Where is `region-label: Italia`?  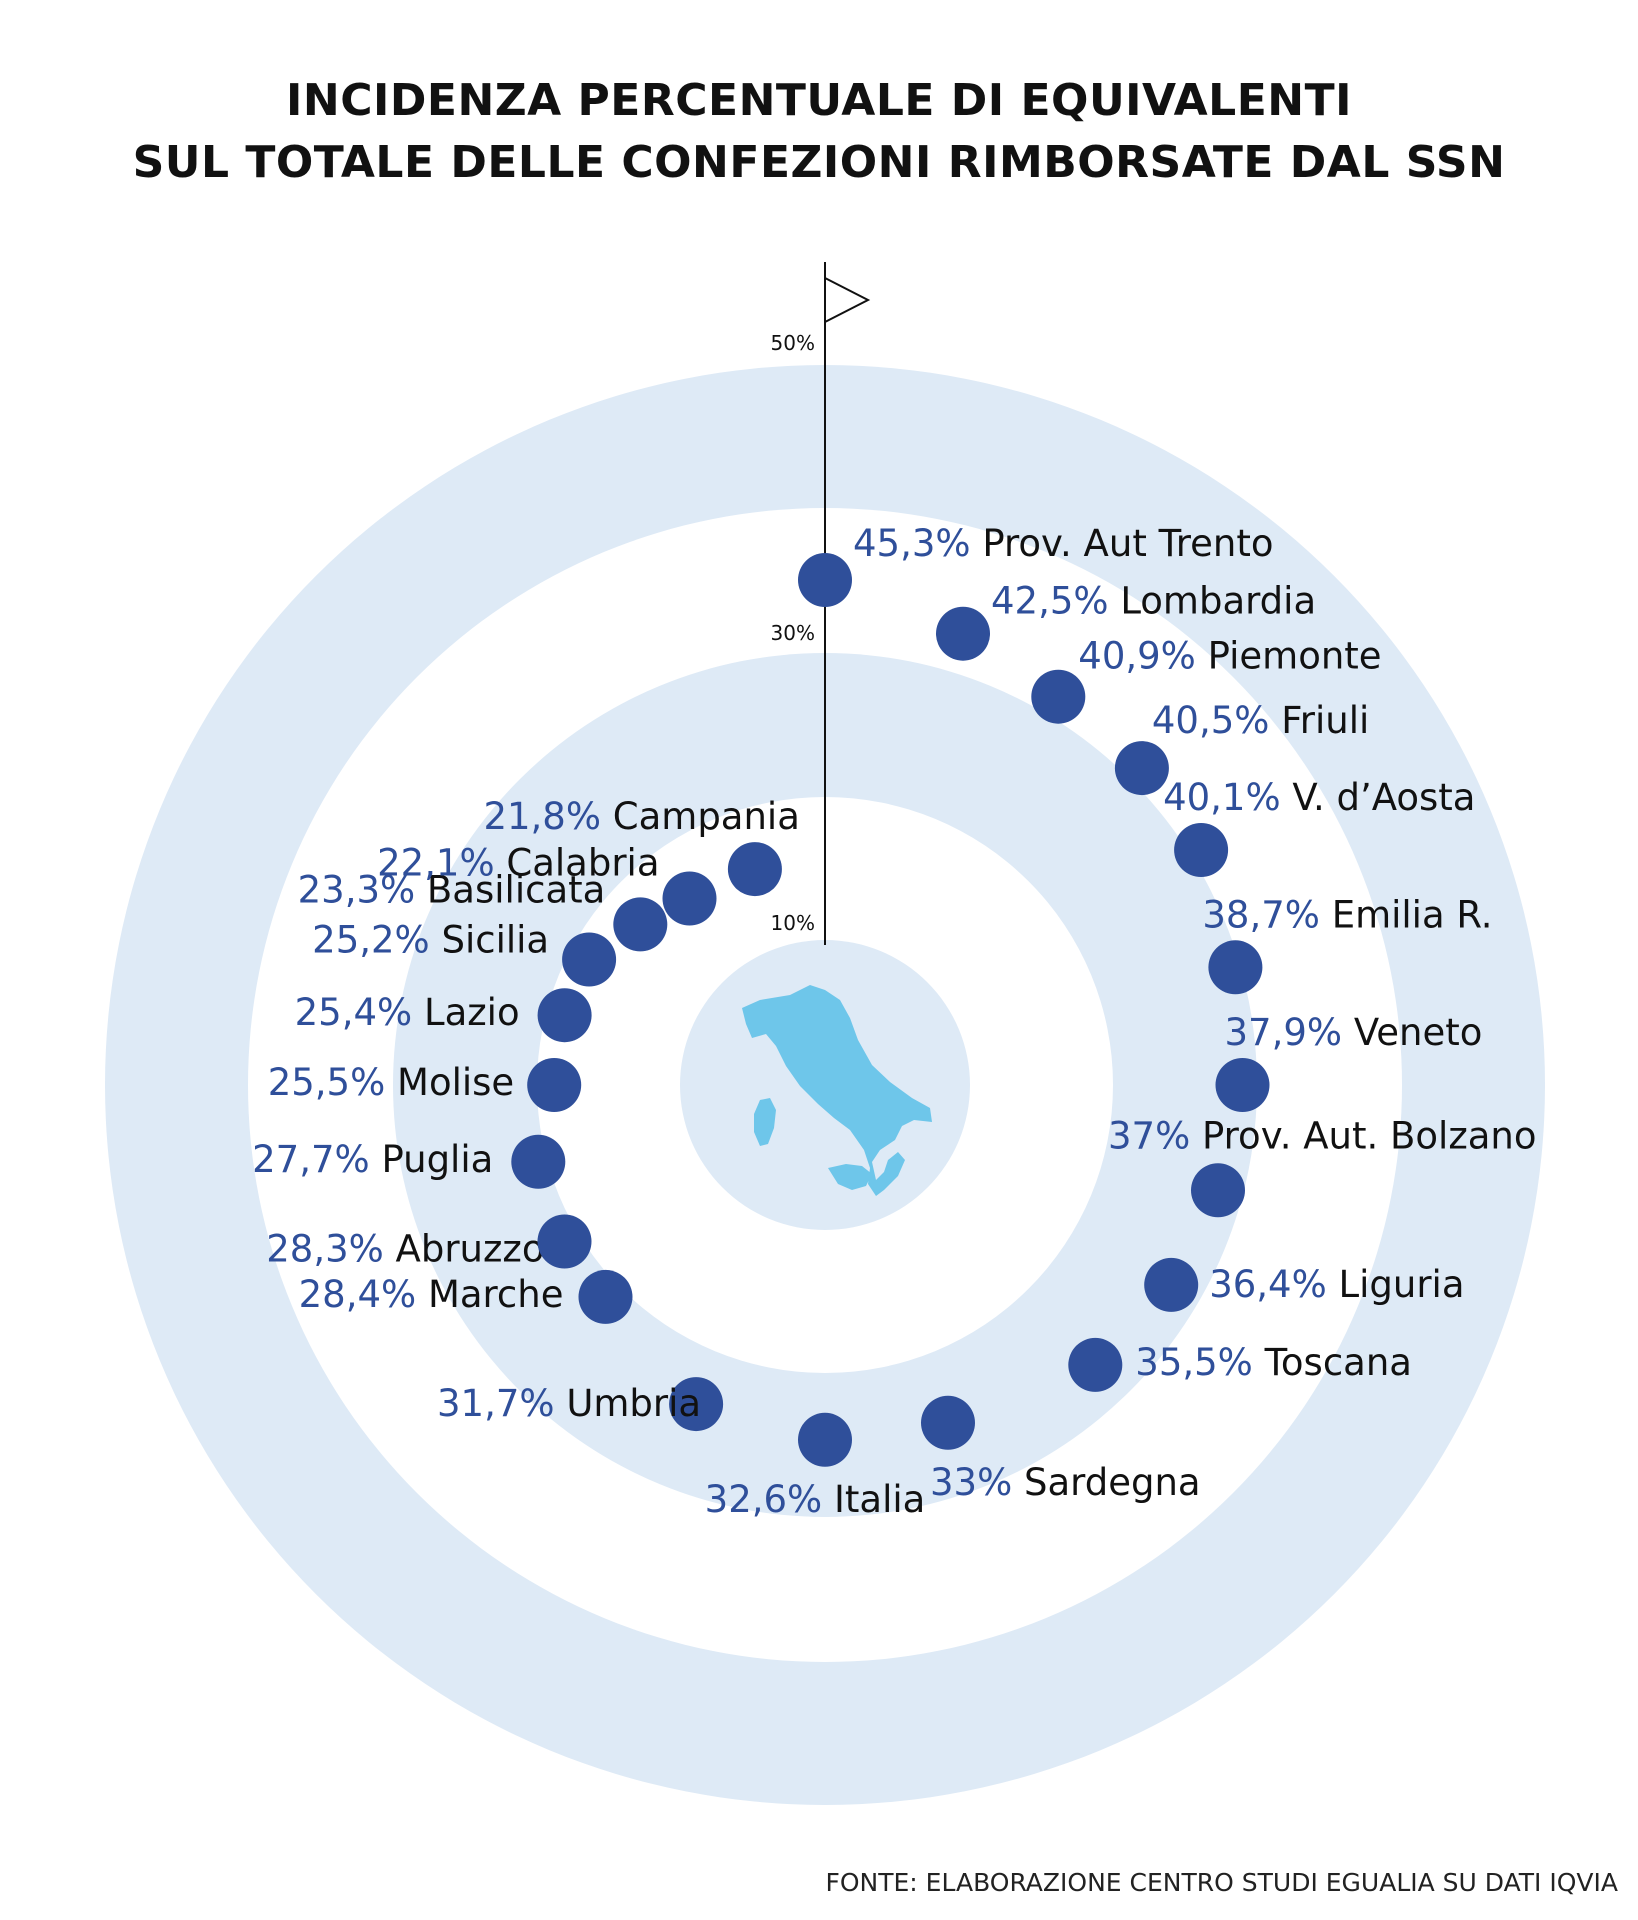 region-label: Italia is located at coordinates (879, 1499).